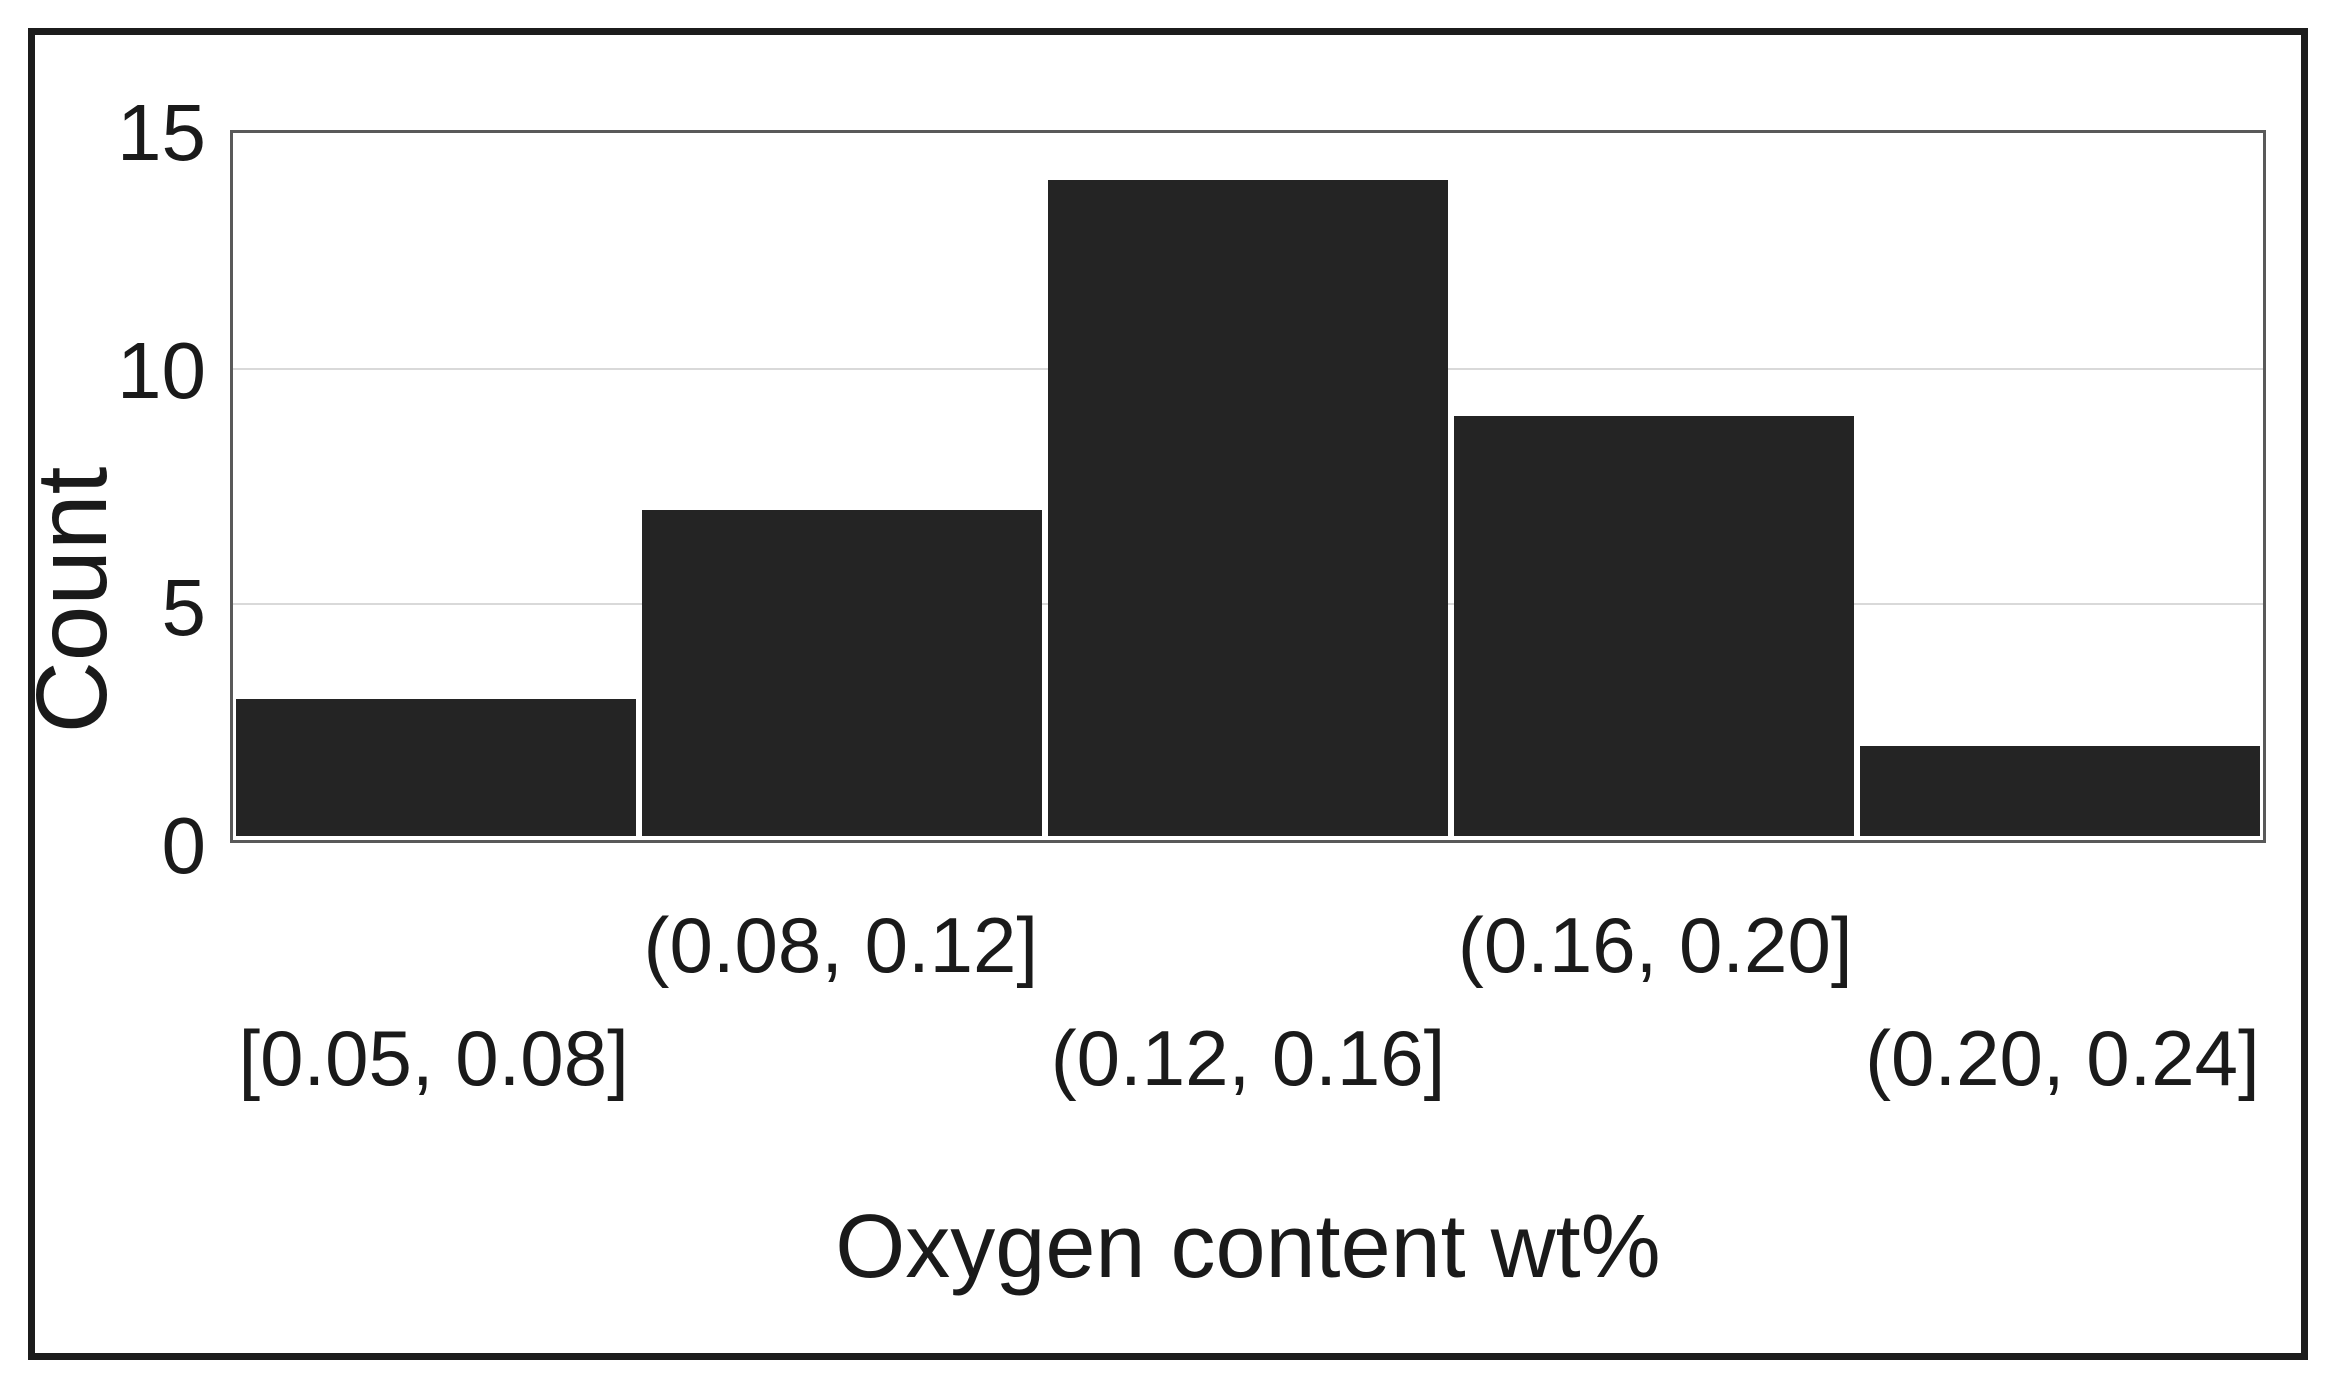 The height and width of the screenshot is (1388, 2333). What do you see at coordinates (72, 600) in the screenshot?
I see `y-axis-title: Count` at bounding box center [72, 600].